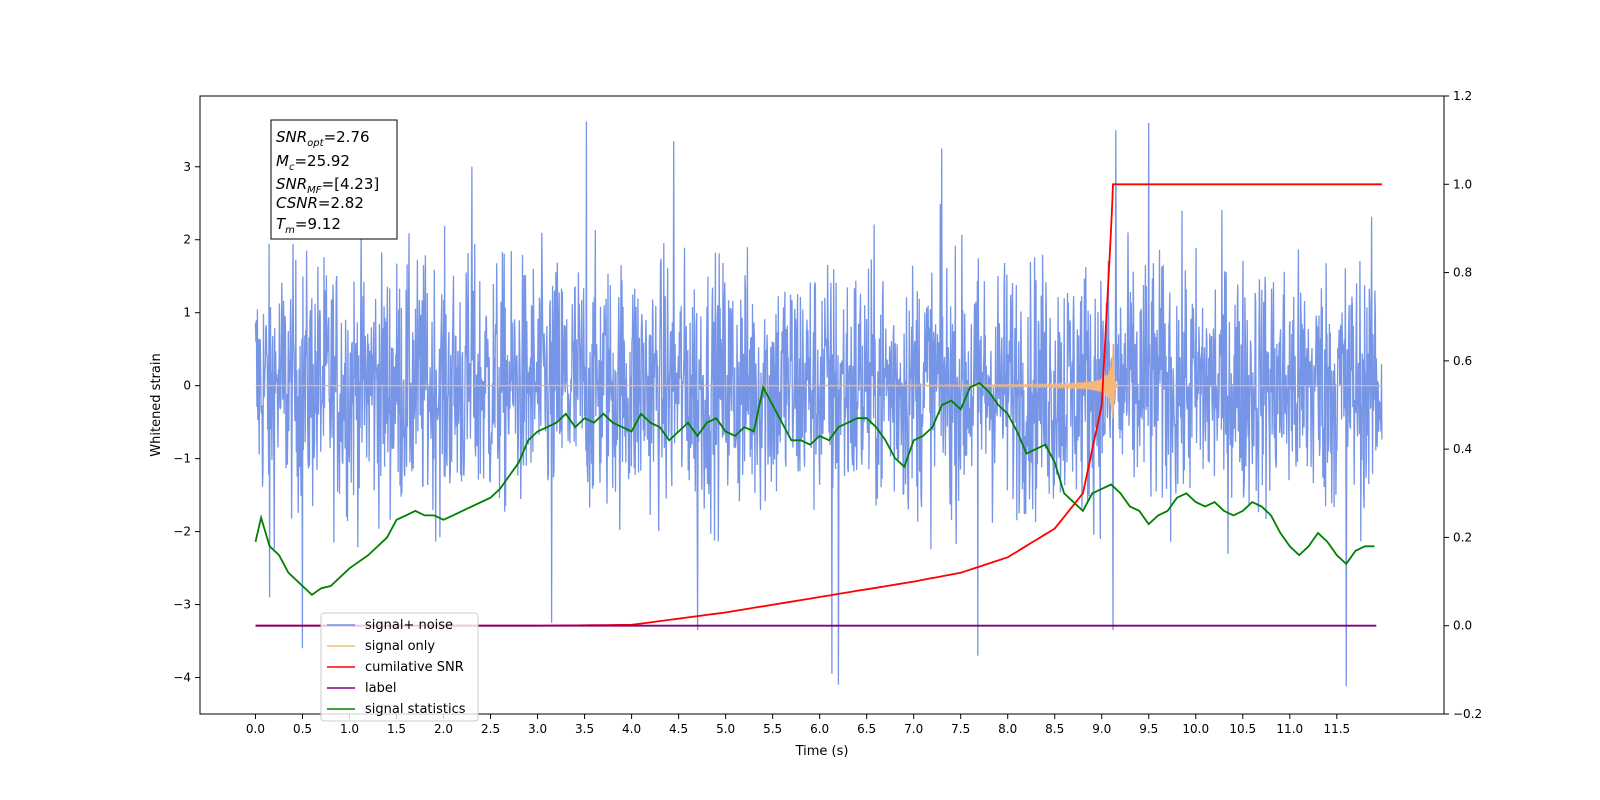 The width and height of the screenshot is (1600, 800). I want to click on x-tick-label: 6.0, so click(819, 729).